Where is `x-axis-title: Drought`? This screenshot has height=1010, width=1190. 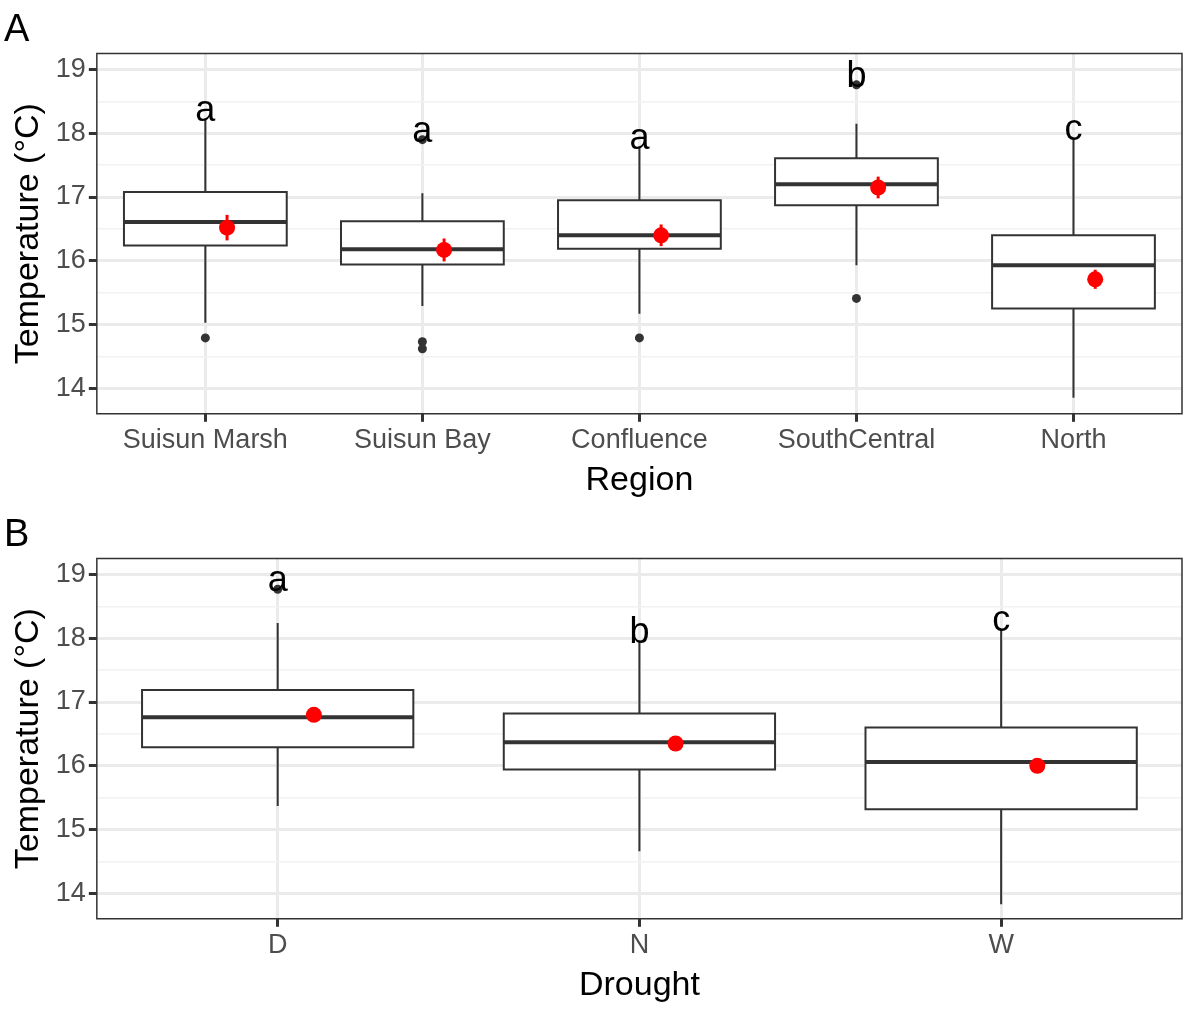 x-axis-title: Drought is located at coordinates (639, 982).